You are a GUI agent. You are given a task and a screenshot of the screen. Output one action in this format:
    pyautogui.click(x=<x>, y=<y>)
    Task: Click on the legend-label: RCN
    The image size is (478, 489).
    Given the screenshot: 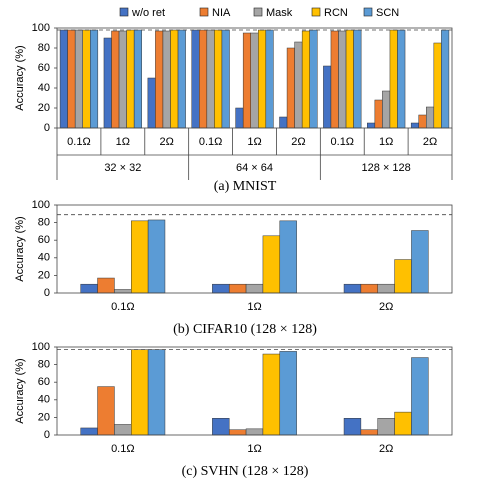 What is the action you would take?
    pyautogui.click(x=336, y=13)
    